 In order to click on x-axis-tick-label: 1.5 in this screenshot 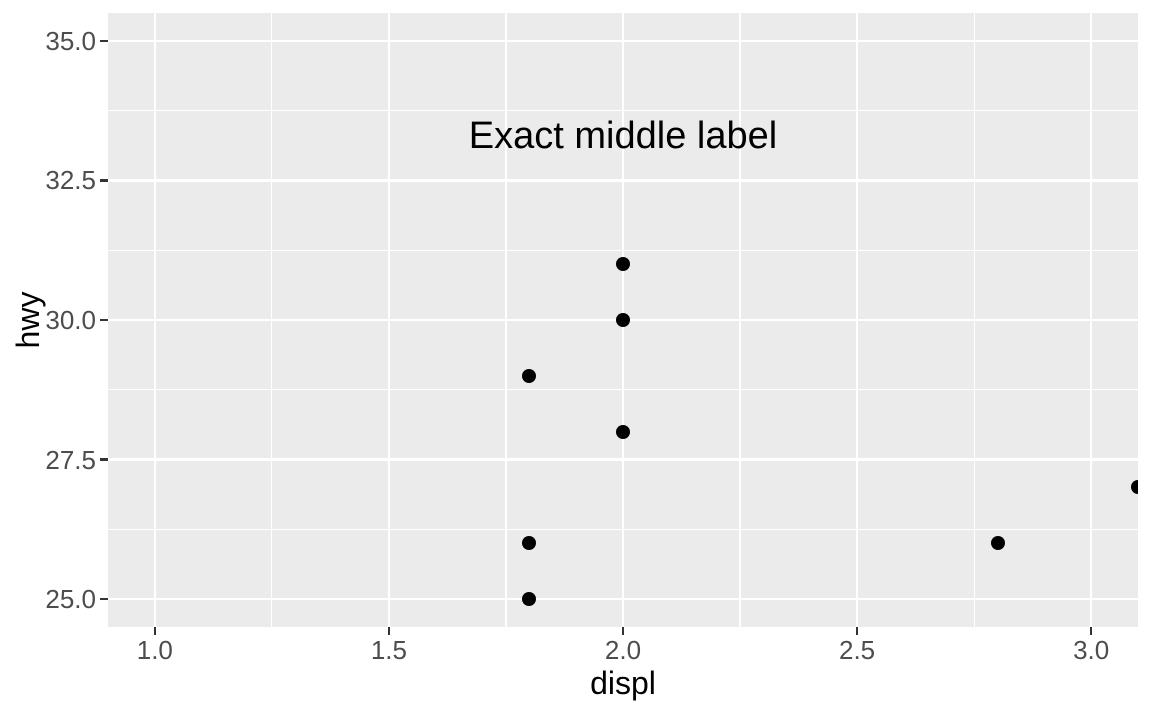, I will do `click(388, 650)`.